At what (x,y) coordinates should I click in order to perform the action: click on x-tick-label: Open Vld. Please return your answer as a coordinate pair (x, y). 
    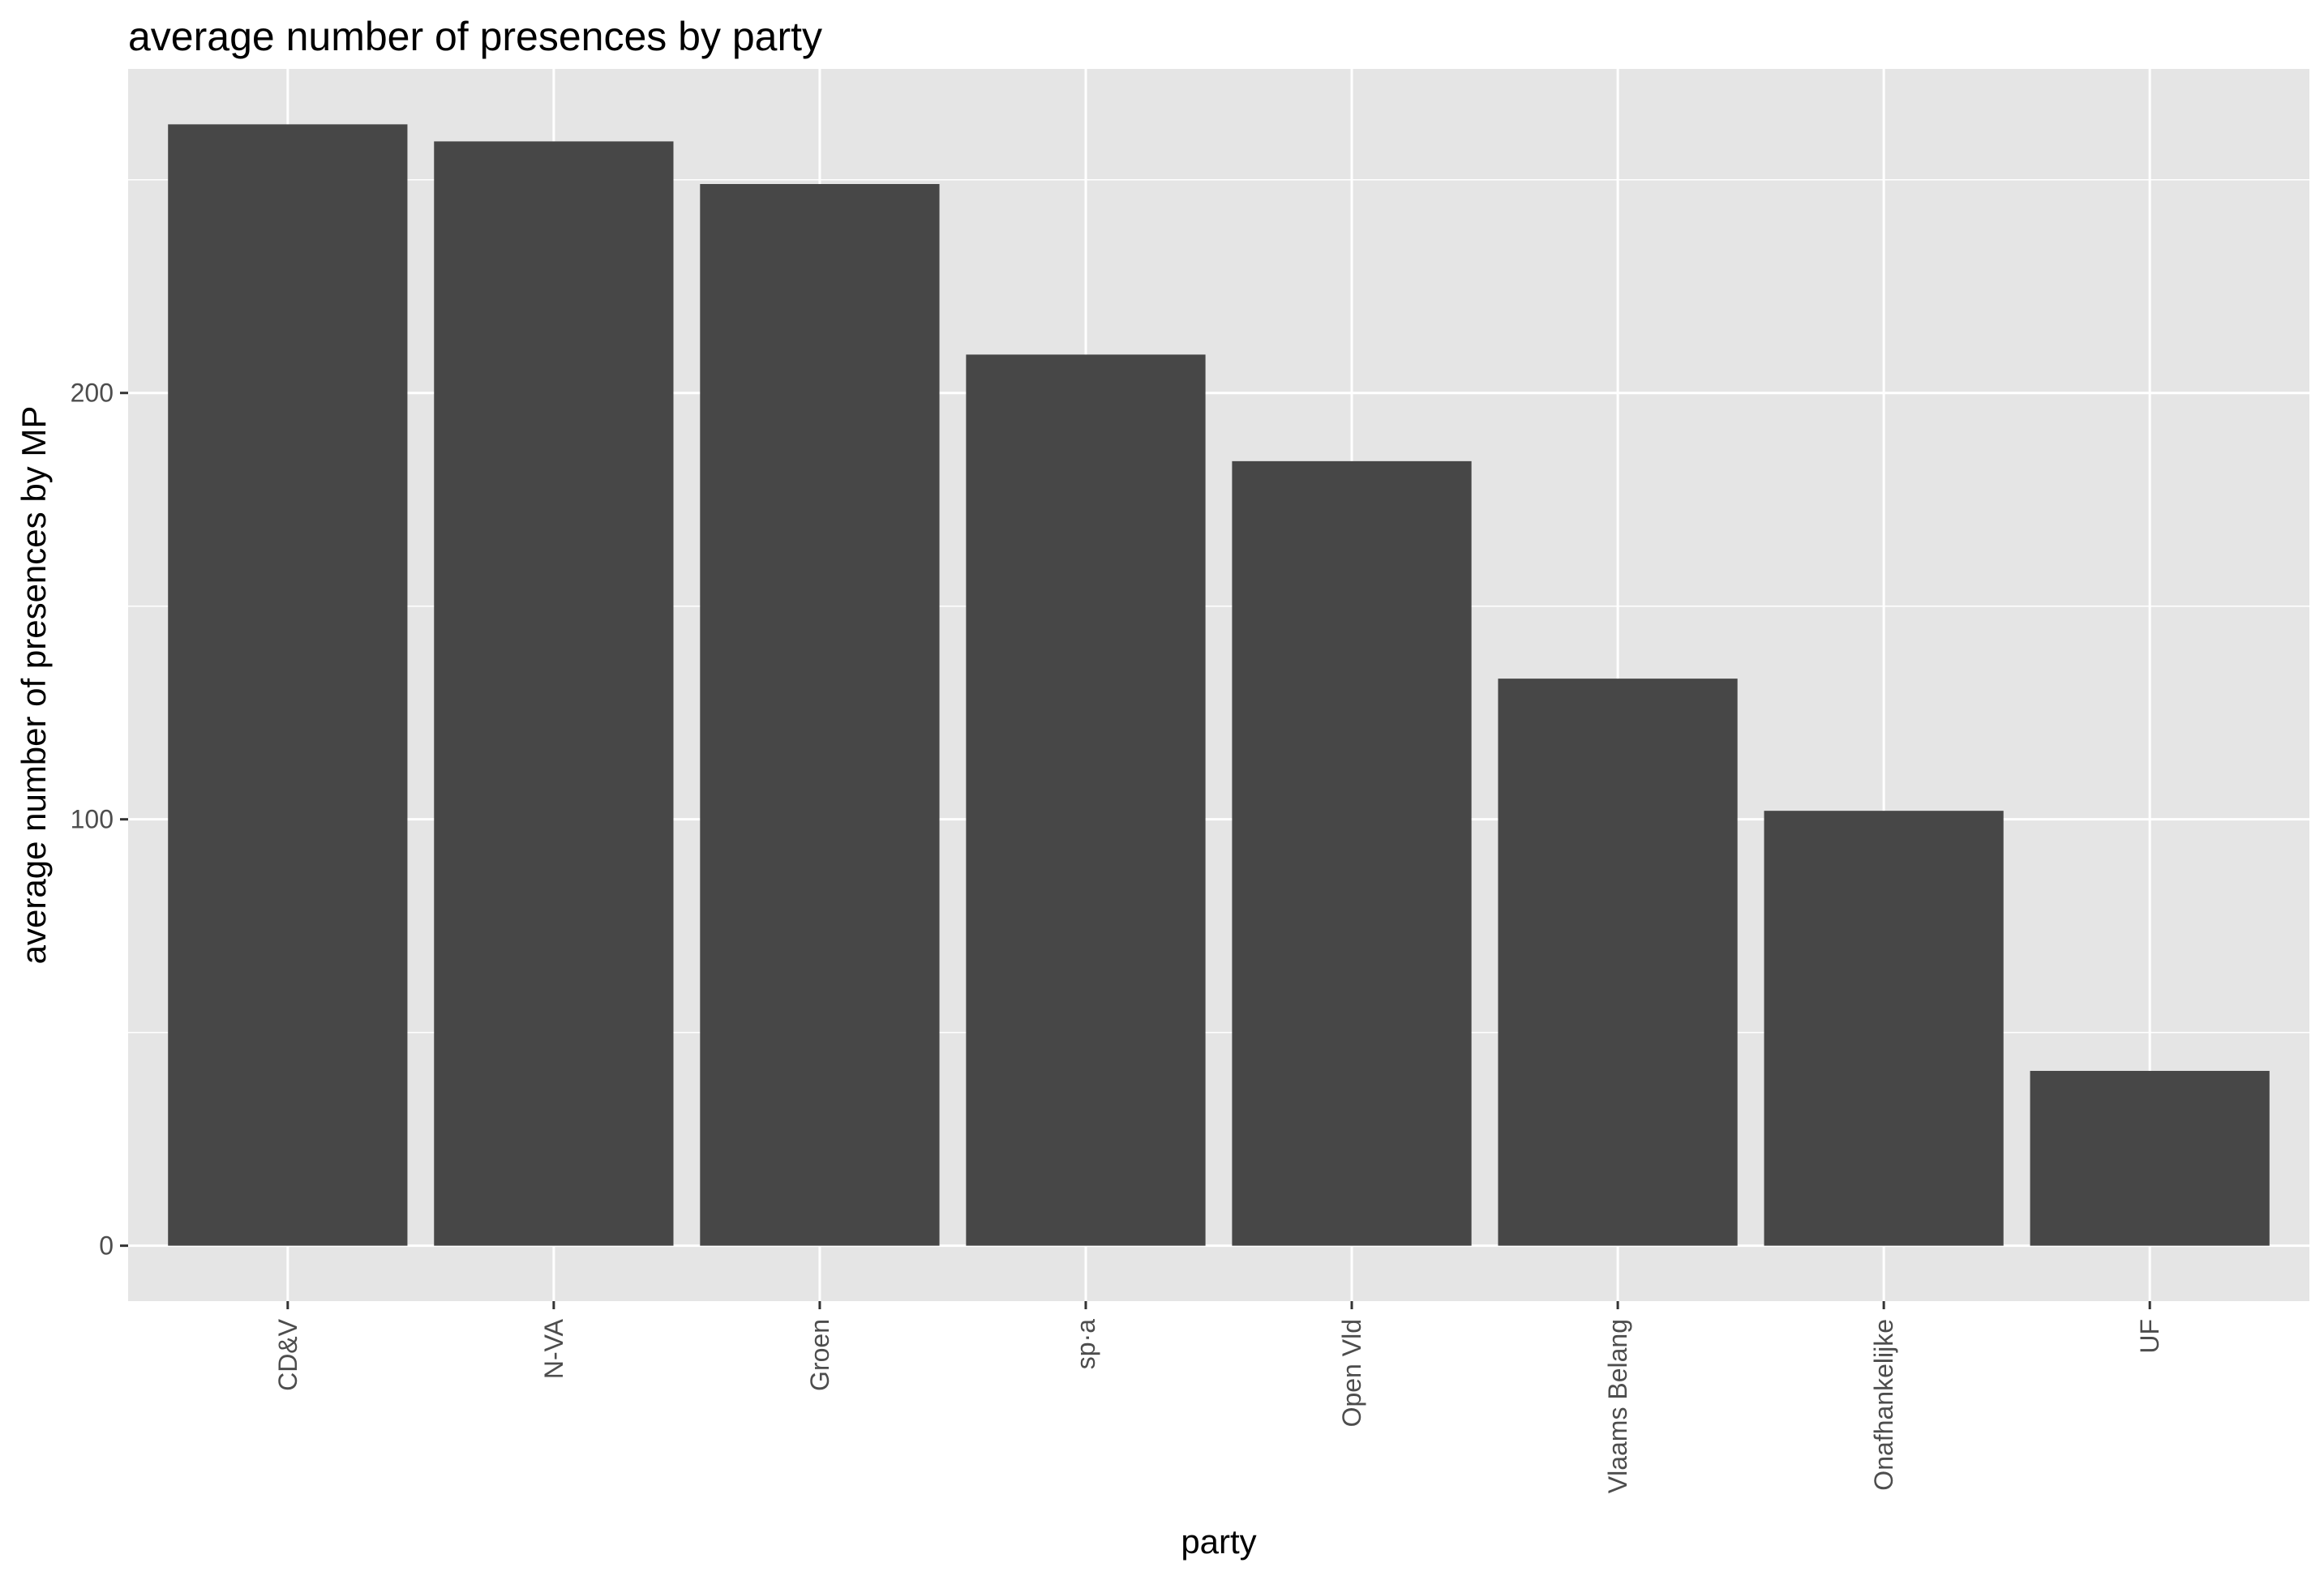
    Looking at the image, I should click on (1351, 1373).